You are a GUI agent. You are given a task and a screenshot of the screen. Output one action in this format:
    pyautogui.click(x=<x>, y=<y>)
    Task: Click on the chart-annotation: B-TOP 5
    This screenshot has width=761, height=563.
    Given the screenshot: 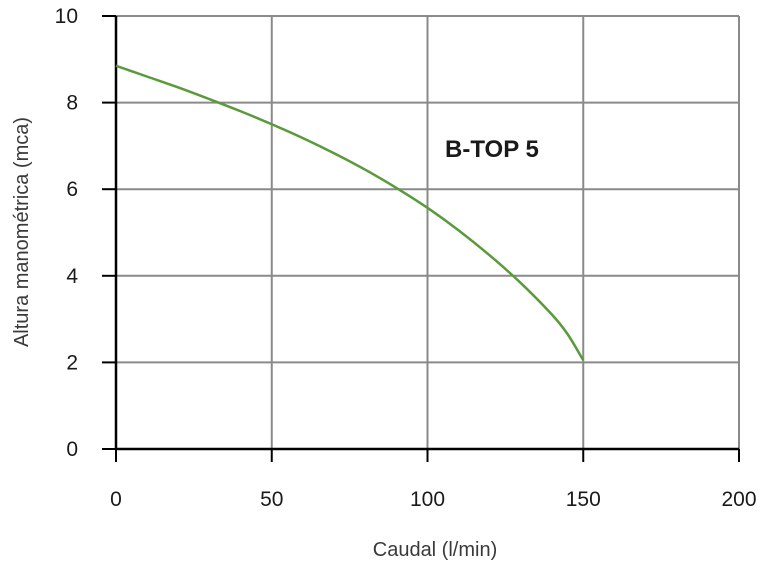 What is the action you would take?
    pyautogui.click(x=492, y=149)
    